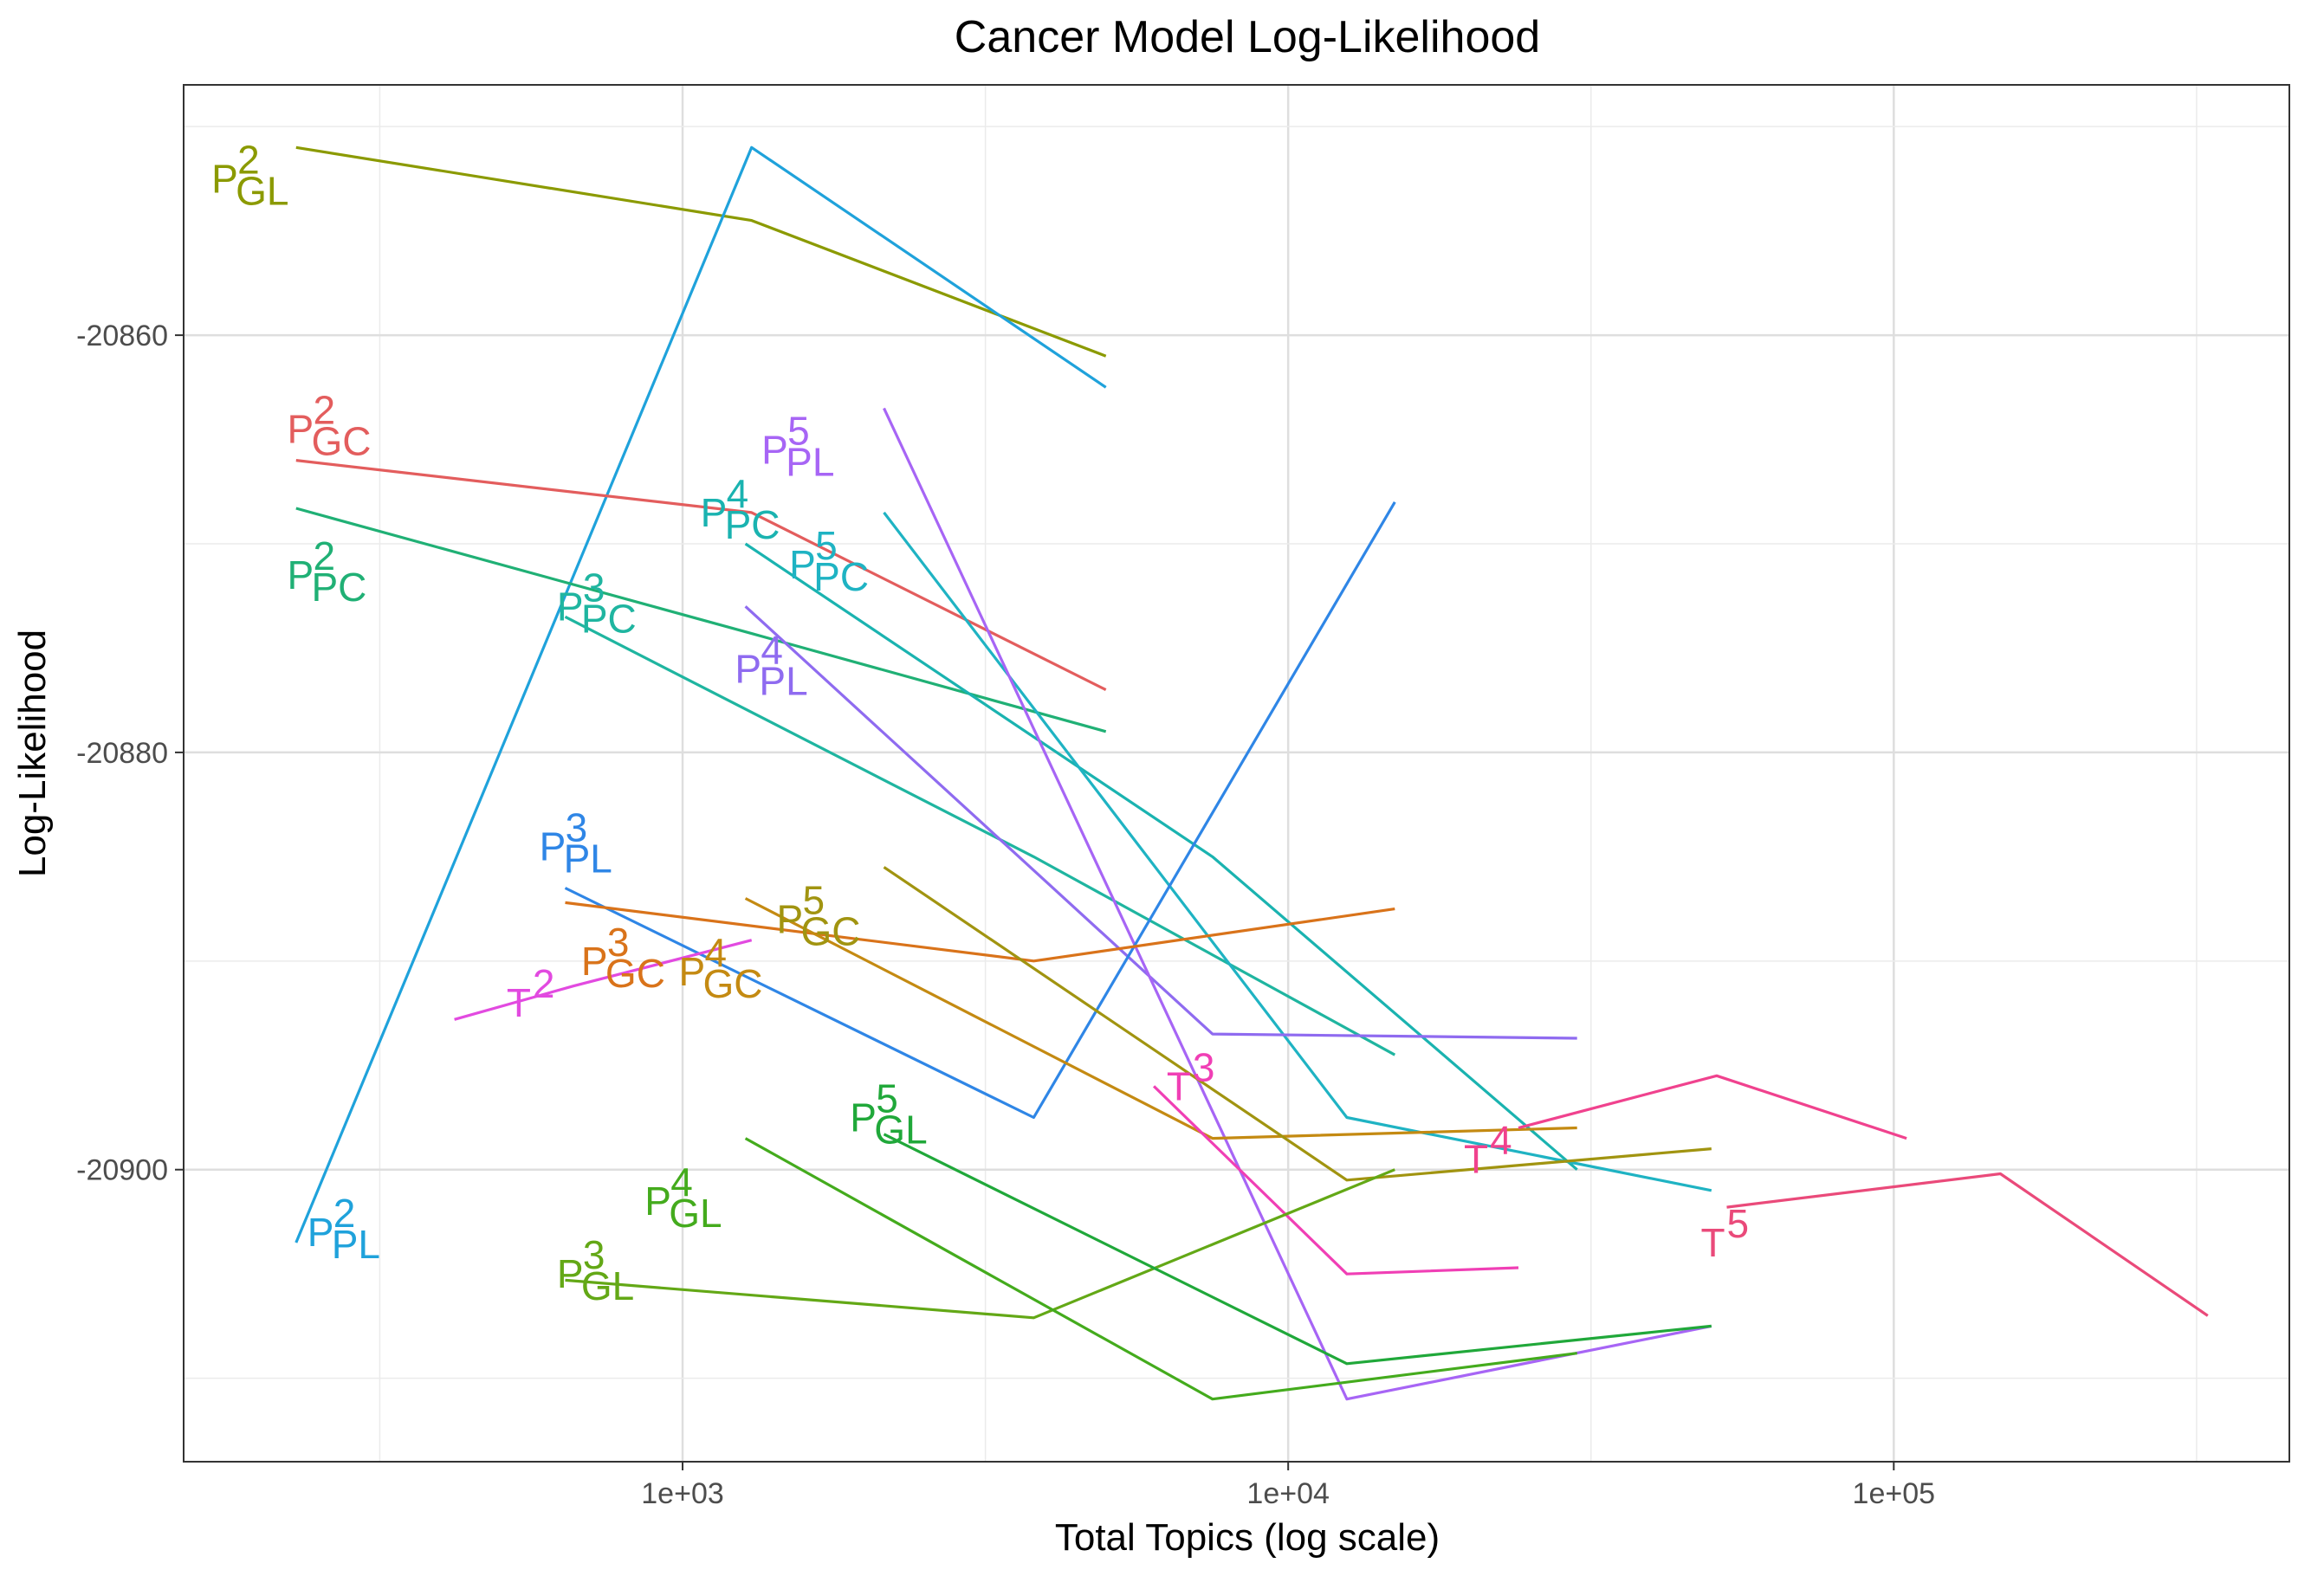 This screenshot has width=2324, height=1576. I want to click on series-line-P3-PC, so click(980, 836).